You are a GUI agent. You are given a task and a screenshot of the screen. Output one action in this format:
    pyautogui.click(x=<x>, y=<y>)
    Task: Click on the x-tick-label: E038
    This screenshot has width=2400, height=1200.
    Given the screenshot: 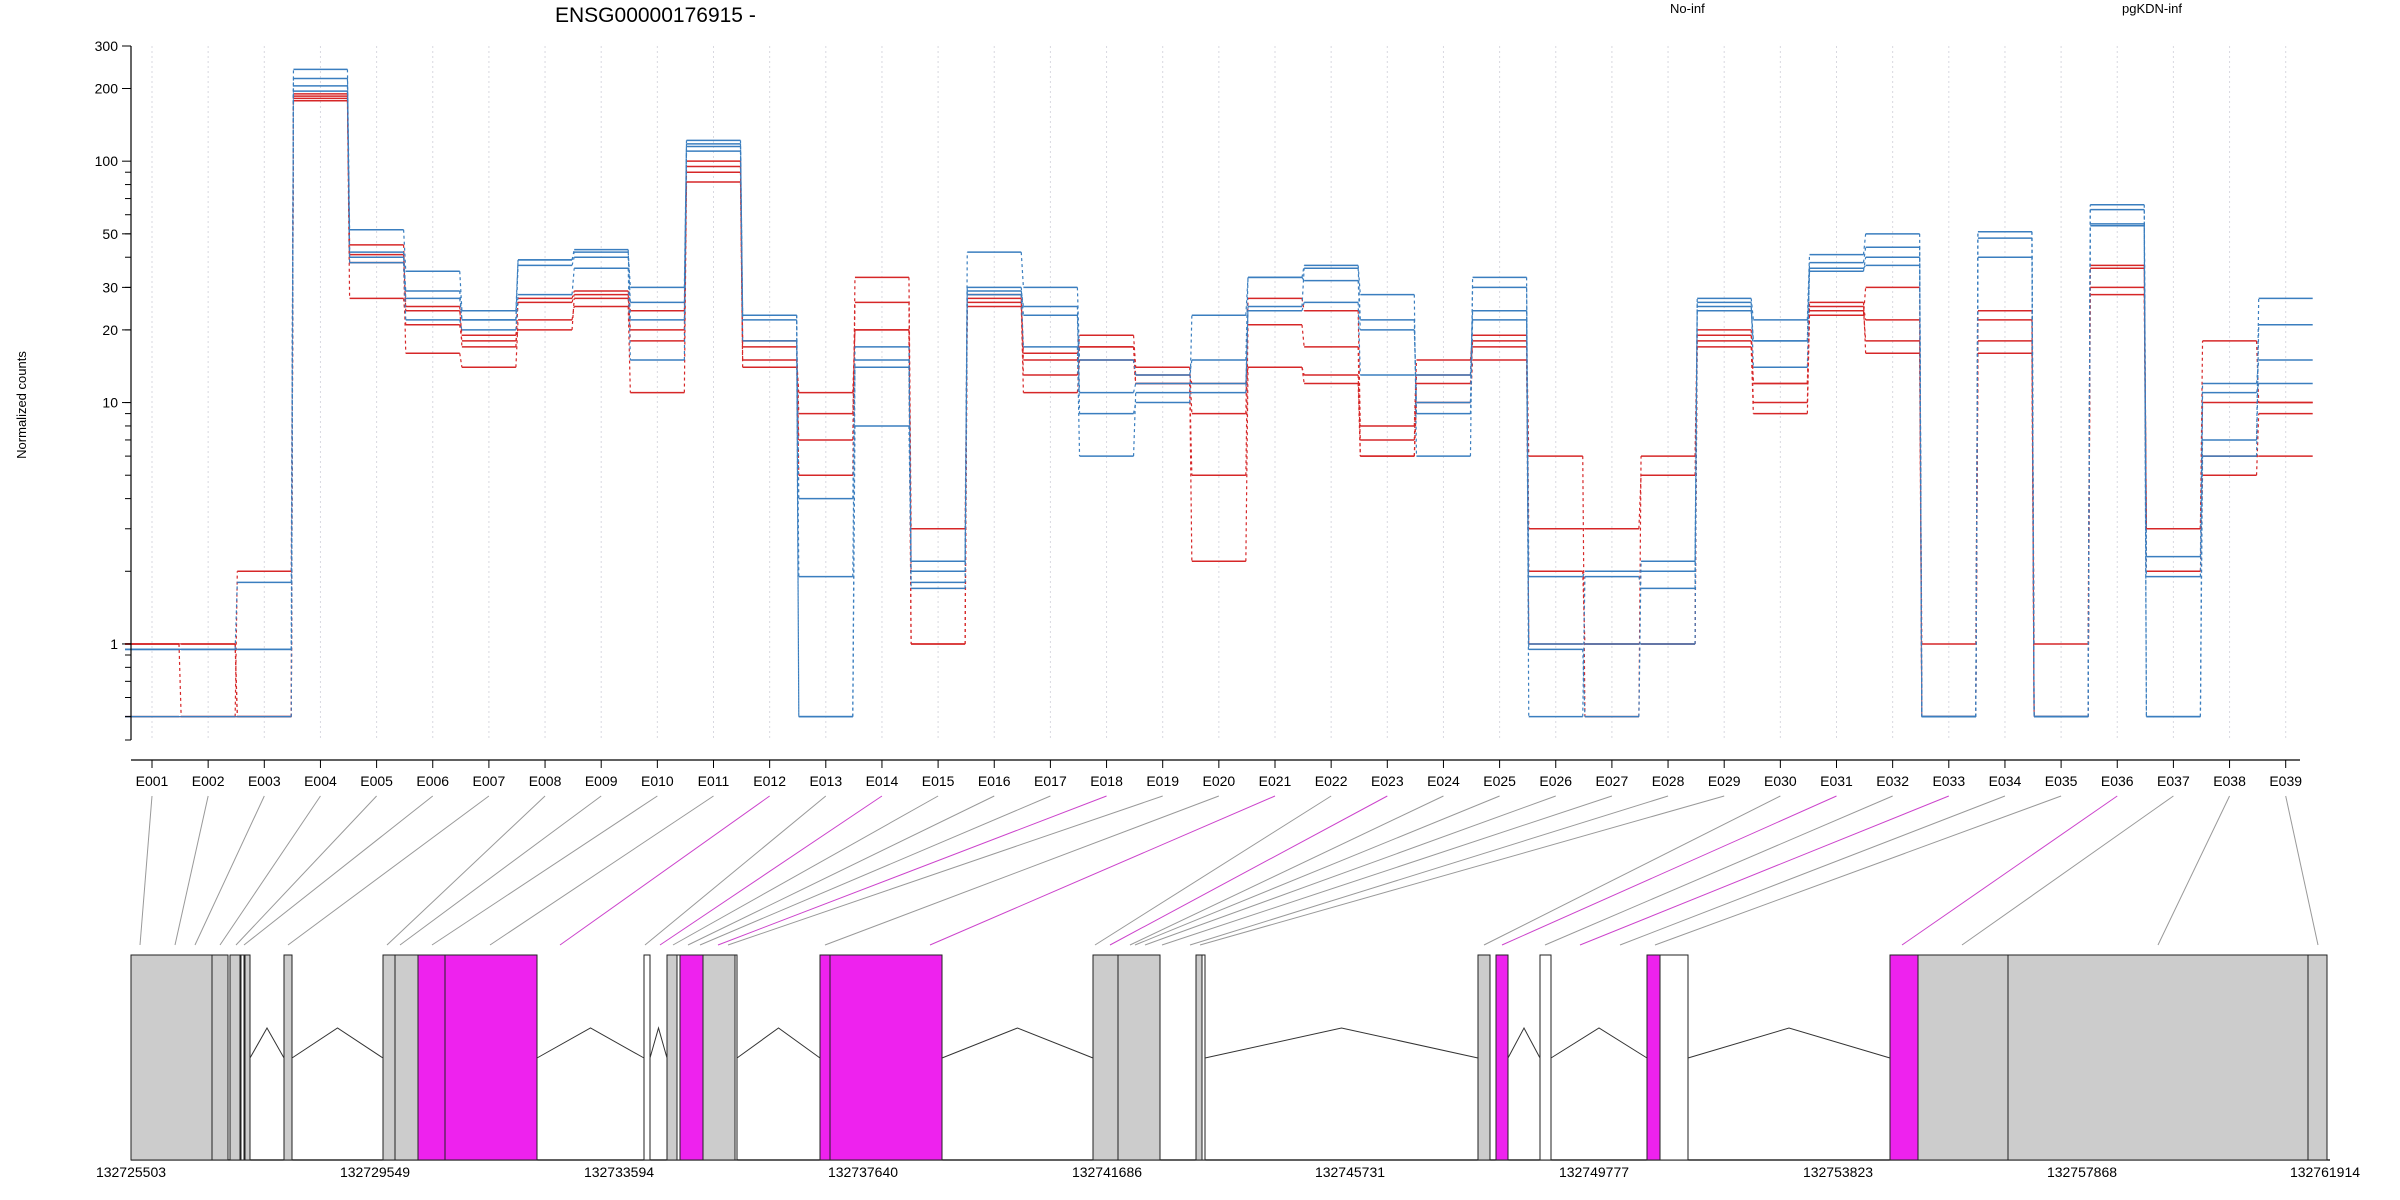 What is the action you would take?
    pyautogui.click(x=2229, y=781)
    